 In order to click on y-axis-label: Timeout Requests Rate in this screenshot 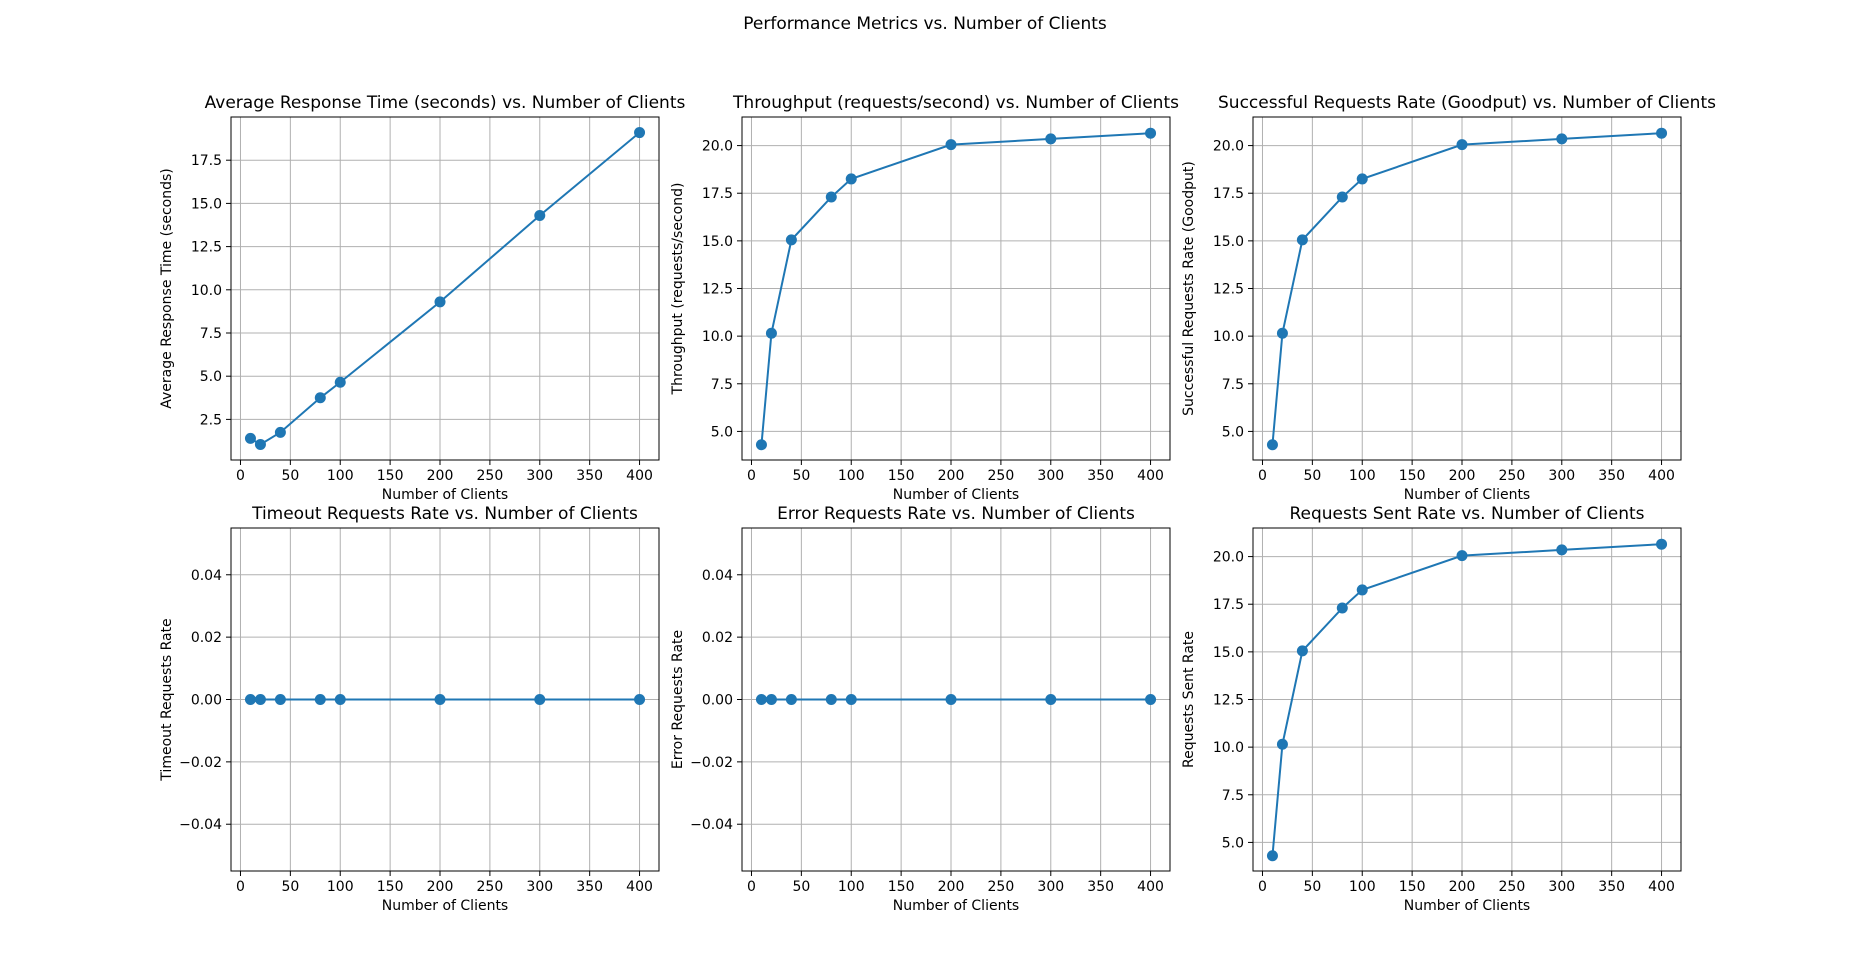, I will do `click(167, 699)`.